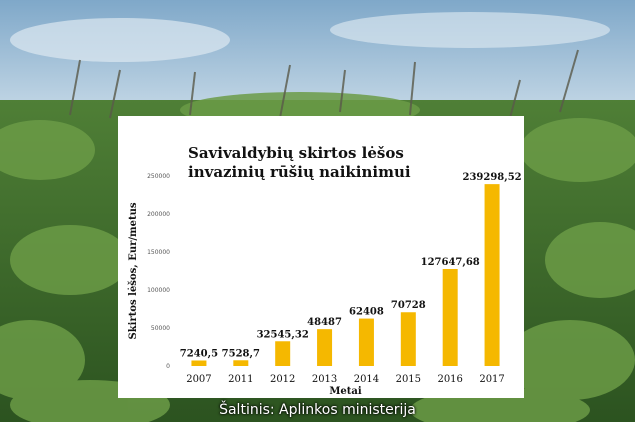 This screenshot has width=635, height=422. Describe the element at coordinates (324, 379) in the screenshot. I see `x-tick-label: 2013` at that location.